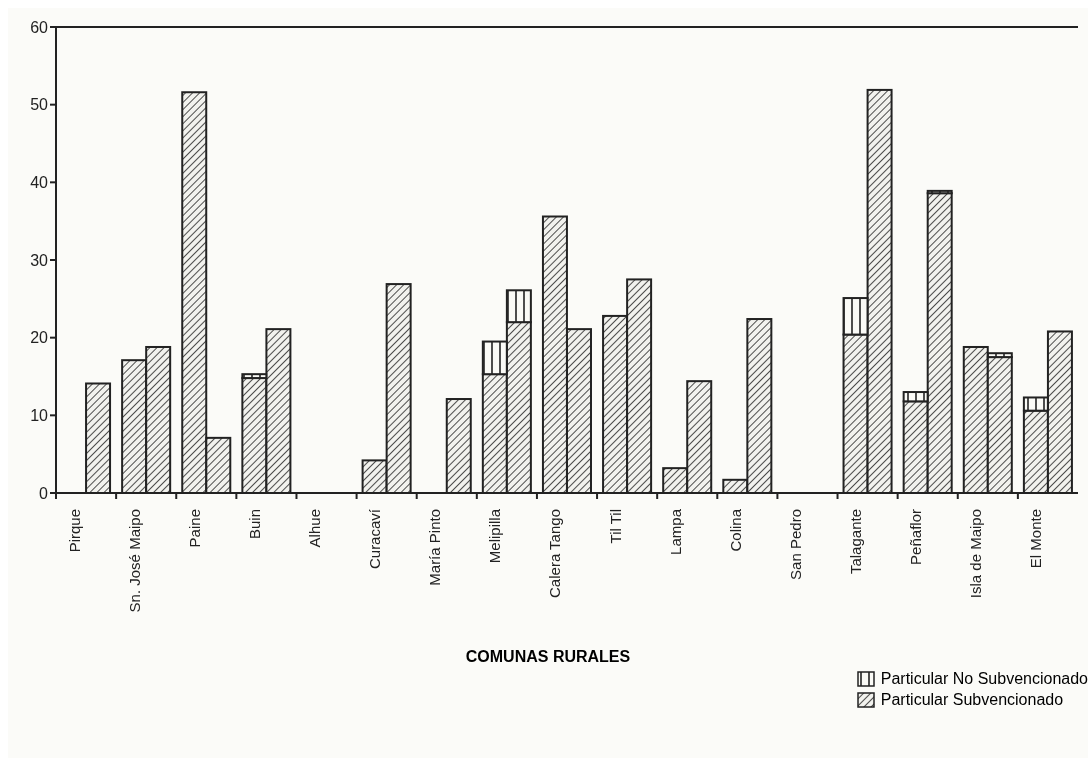  Describe the element at coordinates (315, 528) in the screenshot. I see `x-tick-label: Alhue` at that location.